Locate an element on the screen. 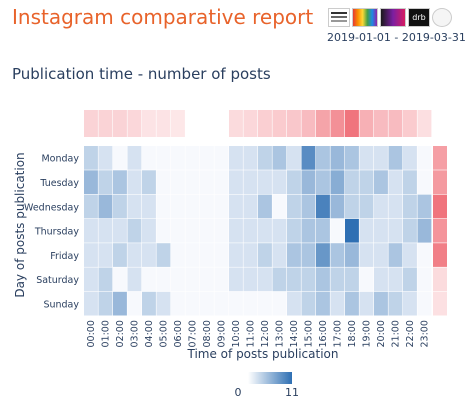 The image size is (475, 404). y-axis-label: Day of posts publication is located at coordinates (20, 224).